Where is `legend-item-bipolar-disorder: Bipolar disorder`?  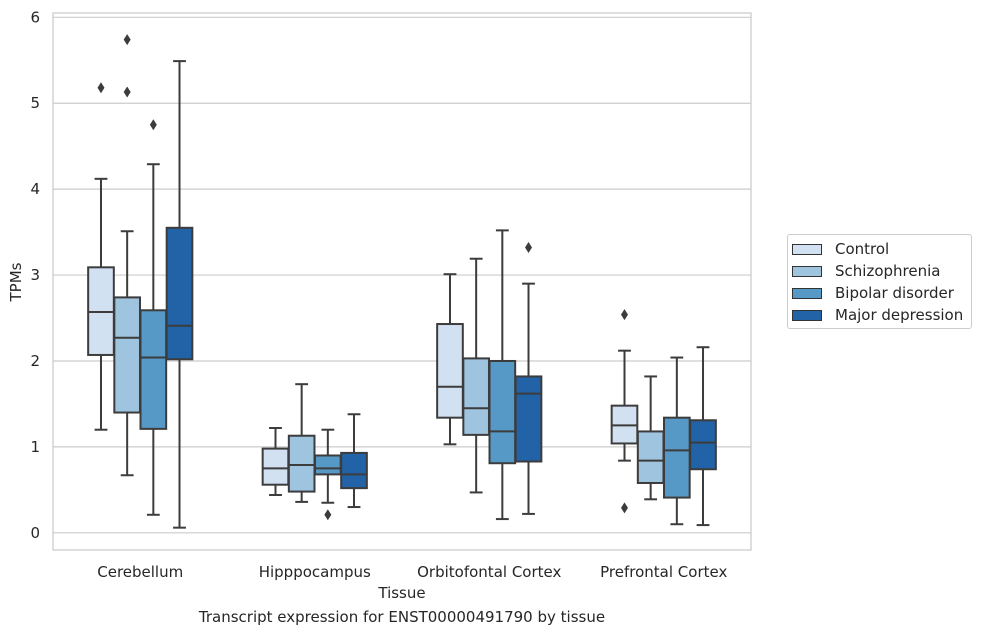
legend-item-bipolar-disorder: Bipolar disorder is located at coordinates (873, 293).